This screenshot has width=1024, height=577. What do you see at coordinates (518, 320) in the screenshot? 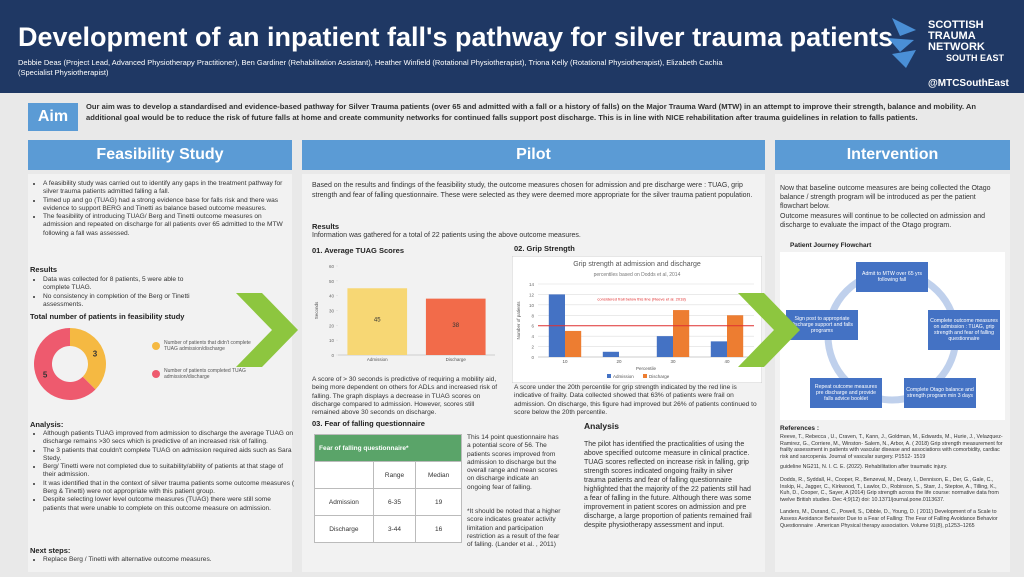
I see `y-axis-label: Number of patients` at bounding box center [518, 320].